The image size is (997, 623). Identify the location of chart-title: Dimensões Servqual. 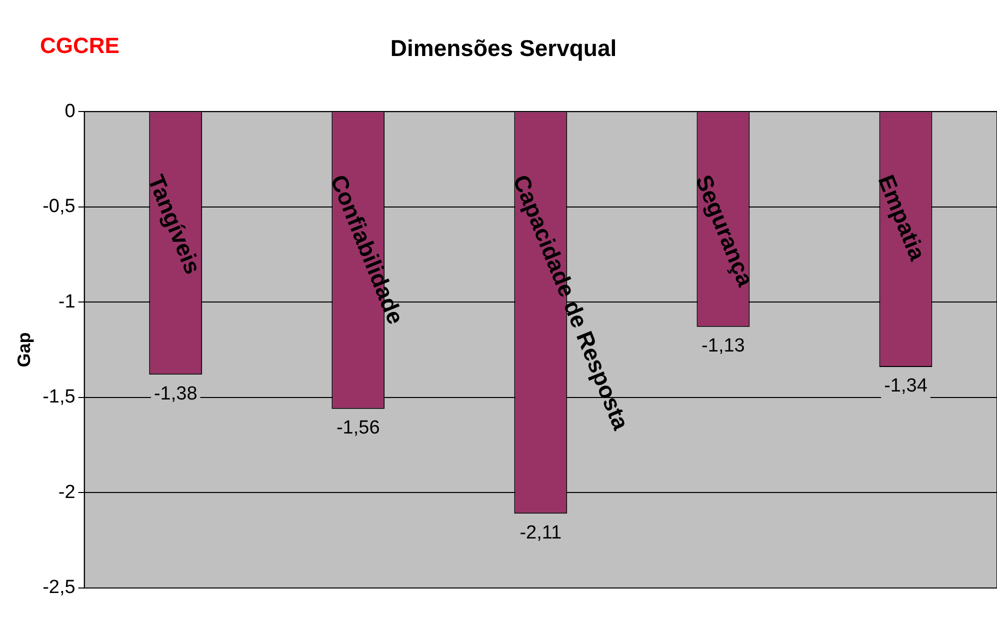
(503, 48).